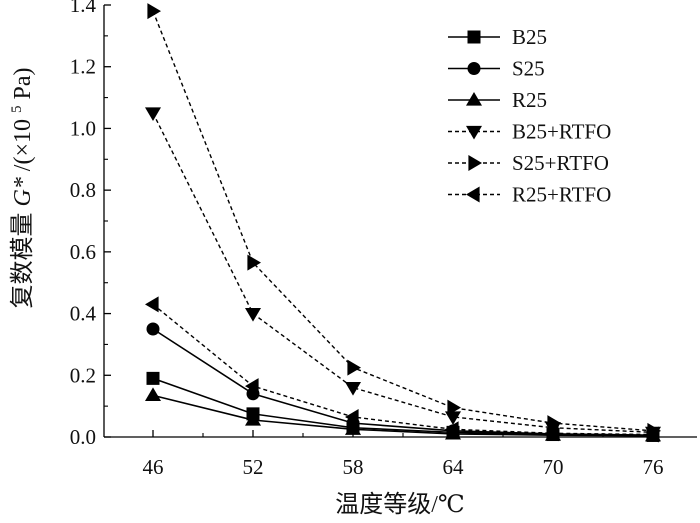 Image resolution: width=700 pixels, height=523 pixels. Describe the element at coordinates (83, 8) in the screenshot. I see `y-tick-label: 1.4` at that location.